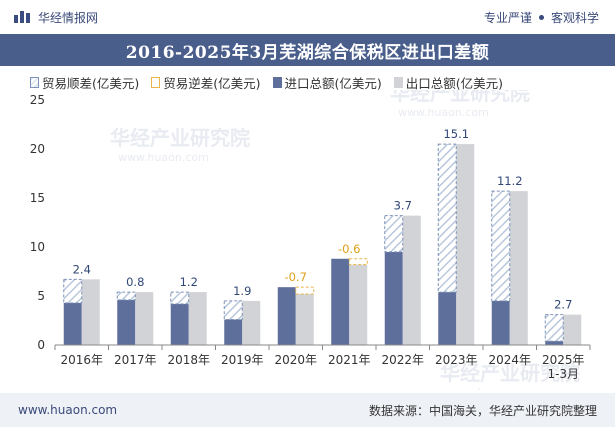 The height and width of the screenshot is (427, 615). Describe the element at coordinates (456, 134) in the screenshot. I see `balance-data-label: 15.1` at that location.